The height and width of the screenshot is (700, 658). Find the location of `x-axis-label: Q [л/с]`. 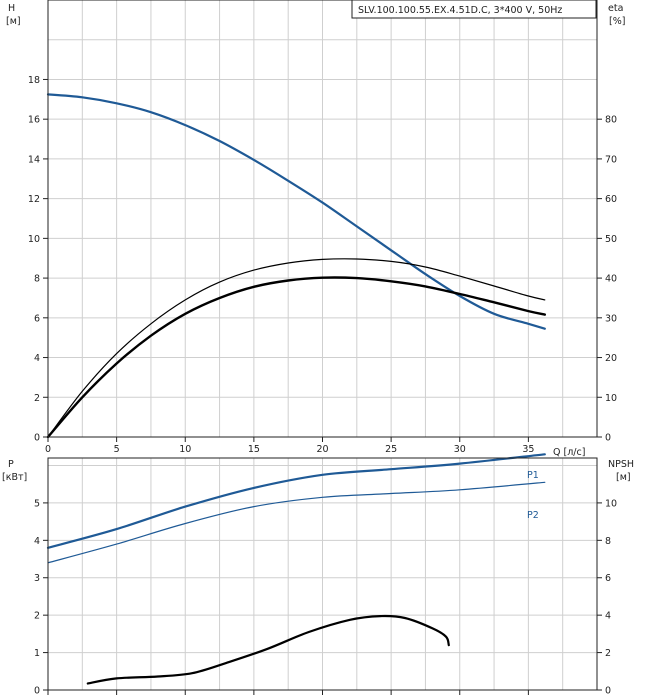

x-axis-label: Q [л/с] is located at coordinates (569, 452).